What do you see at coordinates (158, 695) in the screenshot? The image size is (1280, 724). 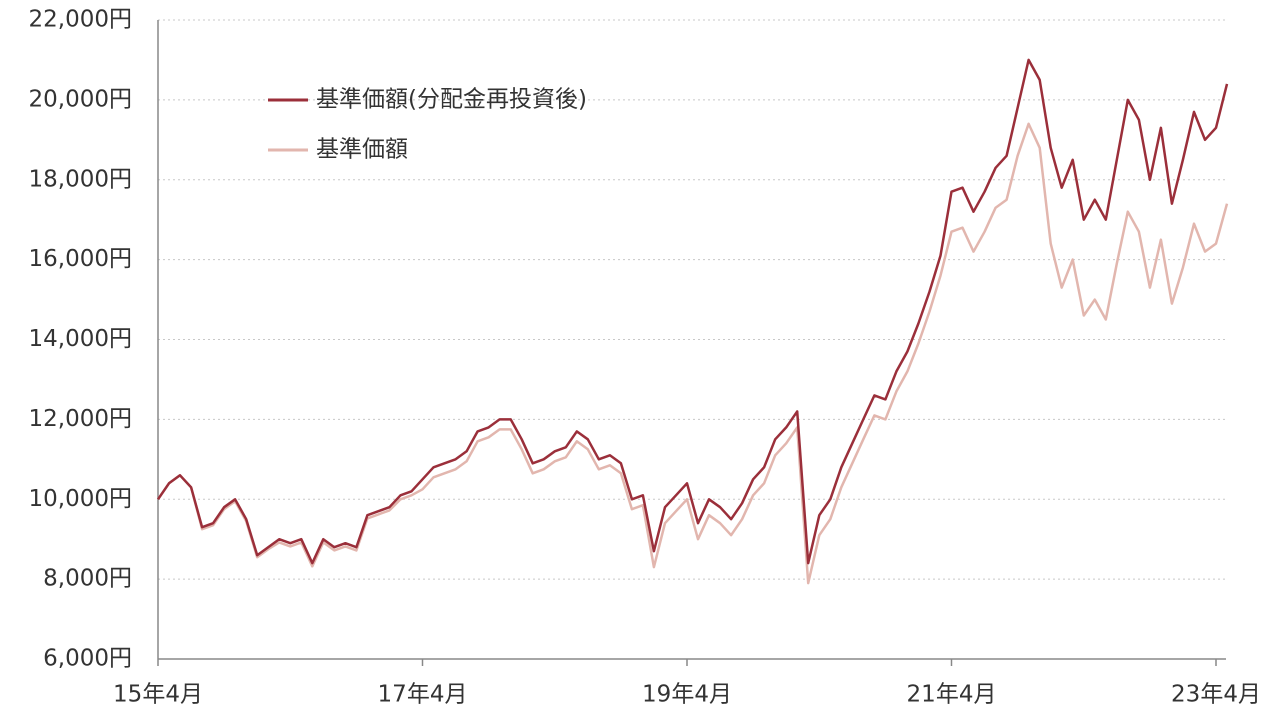 I see `x-tick-label: 15年4月` at bounding box center [158, 695].